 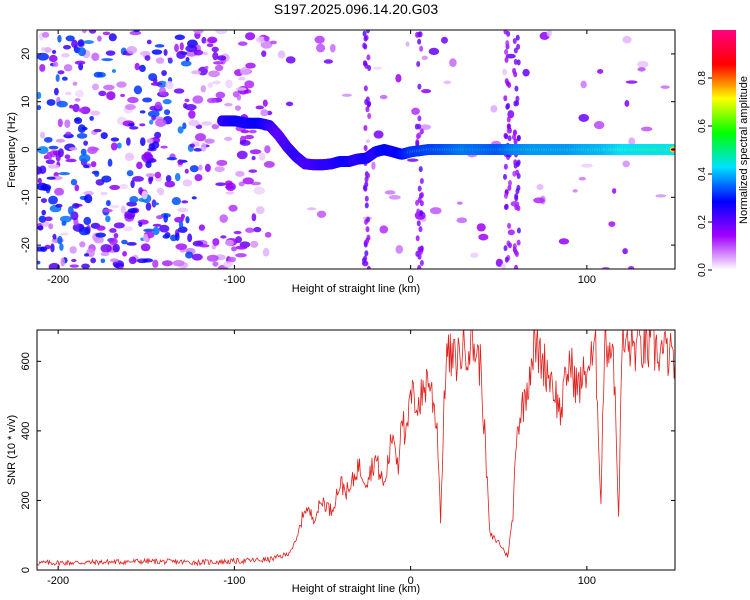 I want to click on spectrogram-y-axis-label: Frequency (Hz), so click(x=12, y=150).